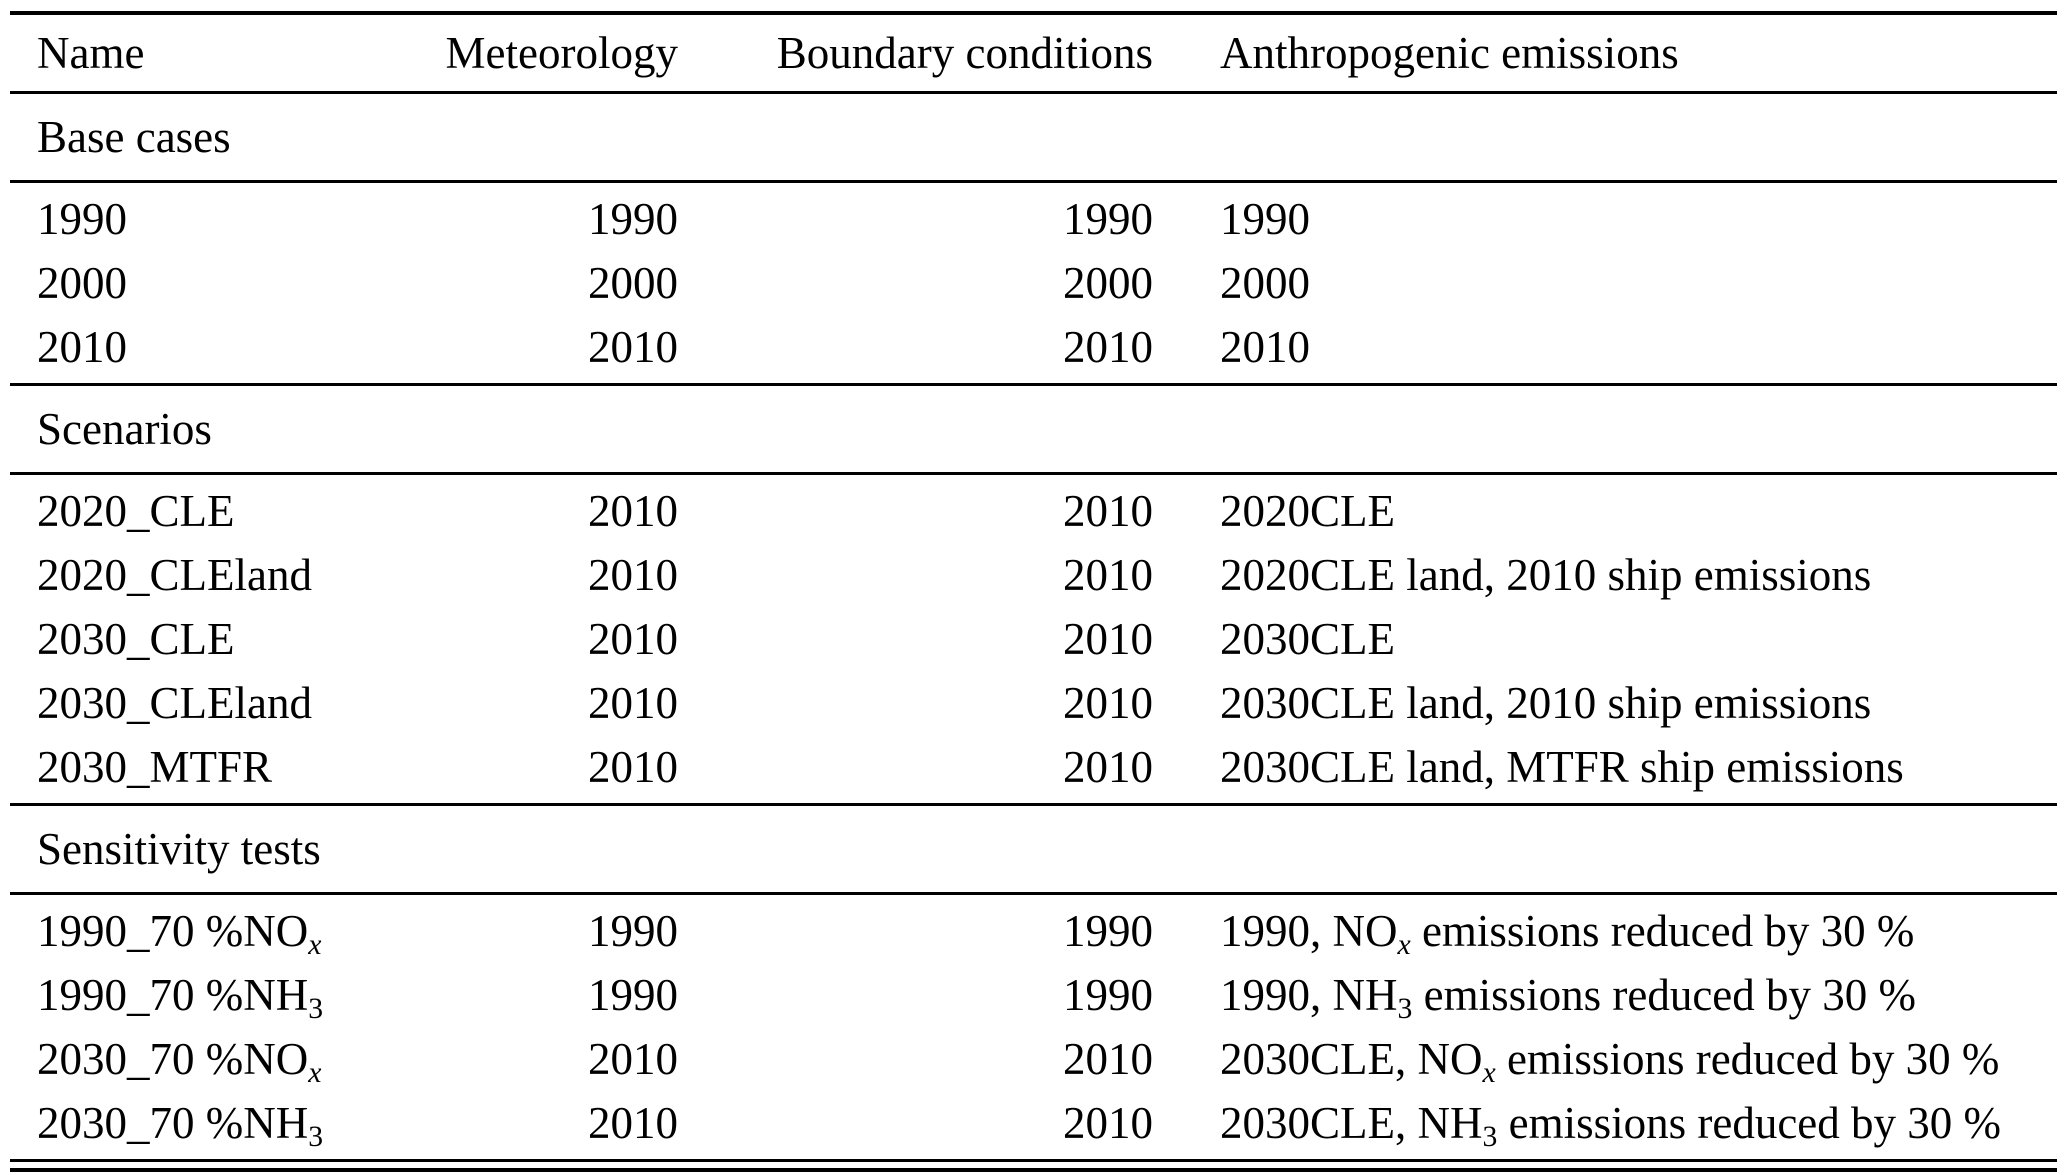 This screenshot has width=2067, height=1175. I want to click on section-header: Scenarios, so click(1033, 429).